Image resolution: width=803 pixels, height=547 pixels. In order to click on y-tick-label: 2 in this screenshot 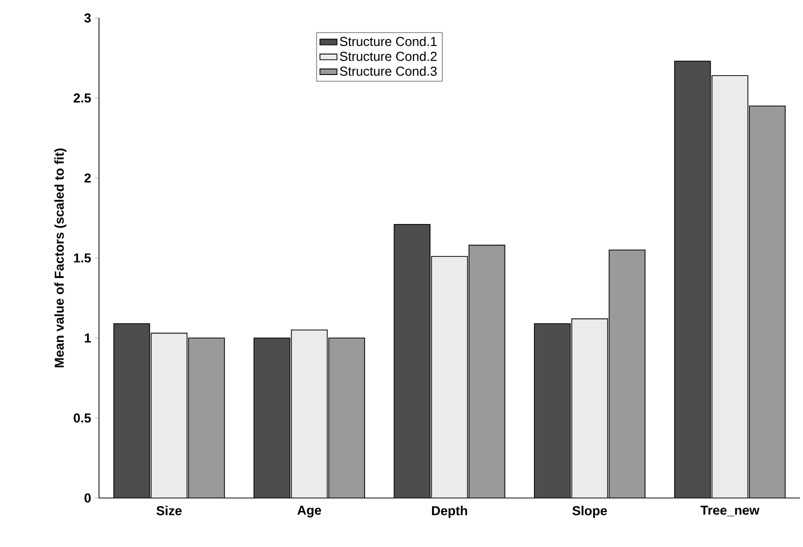, I will do `click(87, 178)`.